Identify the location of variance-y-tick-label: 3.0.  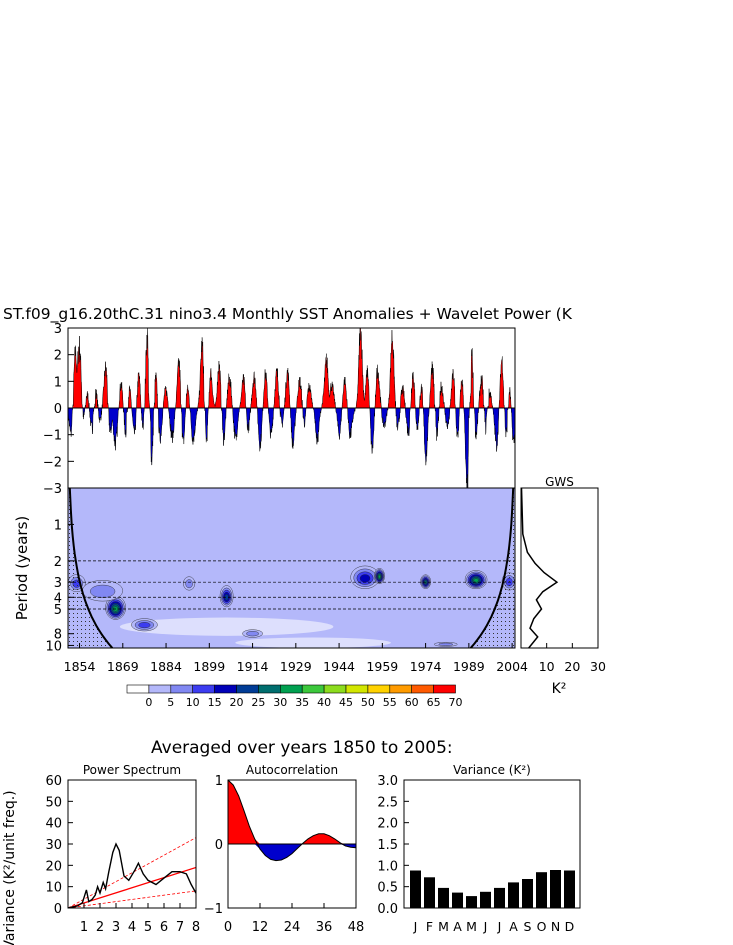
(387, 781).